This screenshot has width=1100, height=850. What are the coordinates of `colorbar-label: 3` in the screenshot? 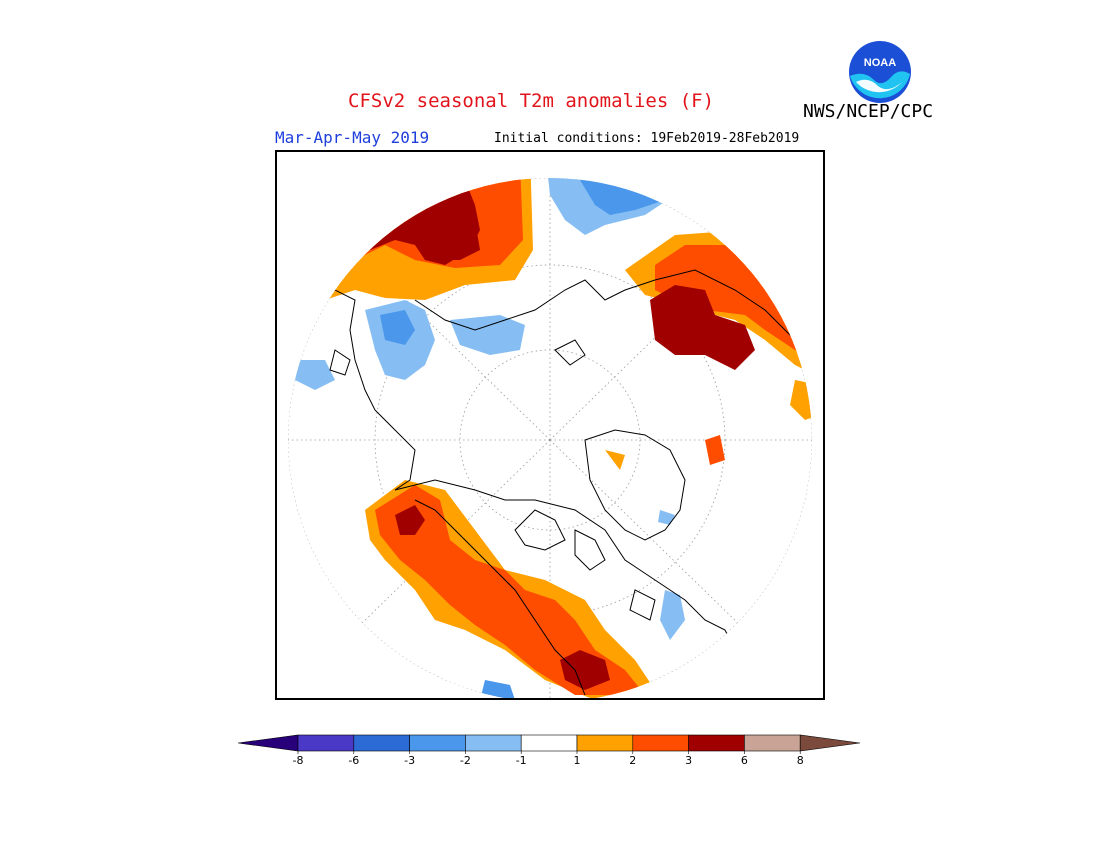 It's located at (688, 760).